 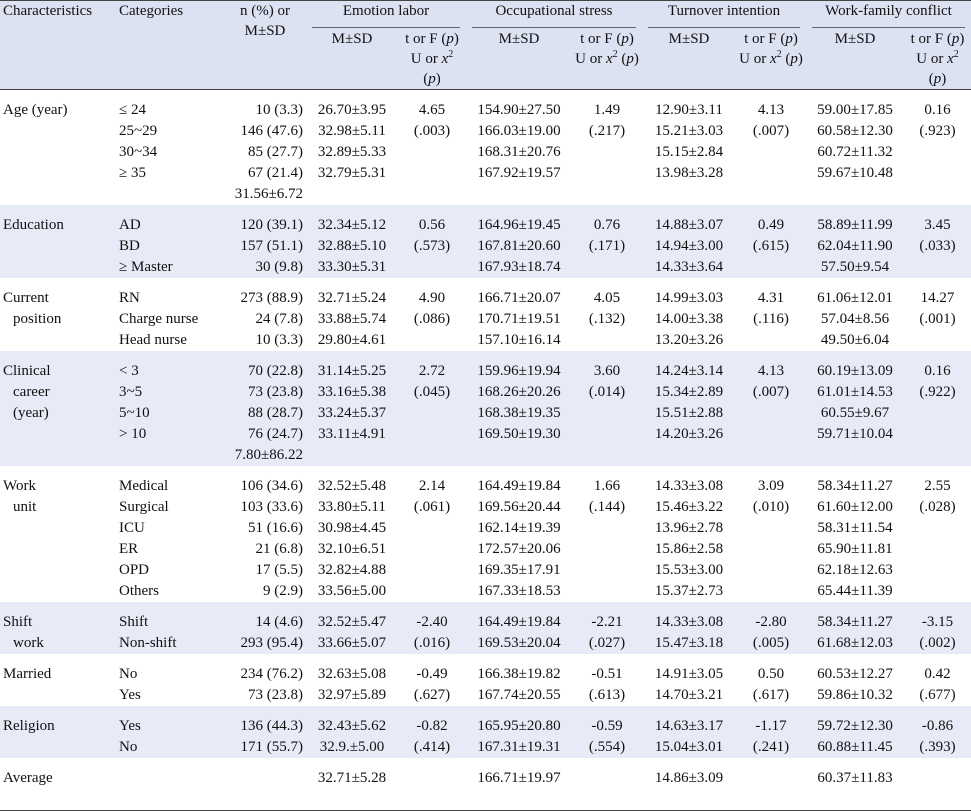 What do you see at coordinates (771, 789) in the screenshot?
I see `turnover-intention-test-cell` at bounding box center [771, 789].